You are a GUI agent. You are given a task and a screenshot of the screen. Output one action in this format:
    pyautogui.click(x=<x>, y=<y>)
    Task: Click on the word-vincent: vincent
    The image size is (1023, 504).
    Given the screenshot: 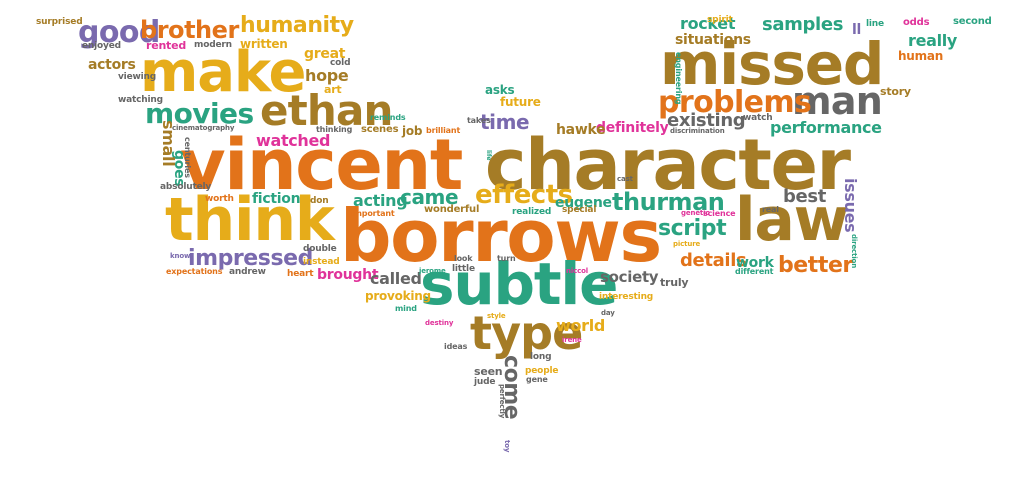 What is the action you would take?
    pyautogui.click(x=321, y=165)
    